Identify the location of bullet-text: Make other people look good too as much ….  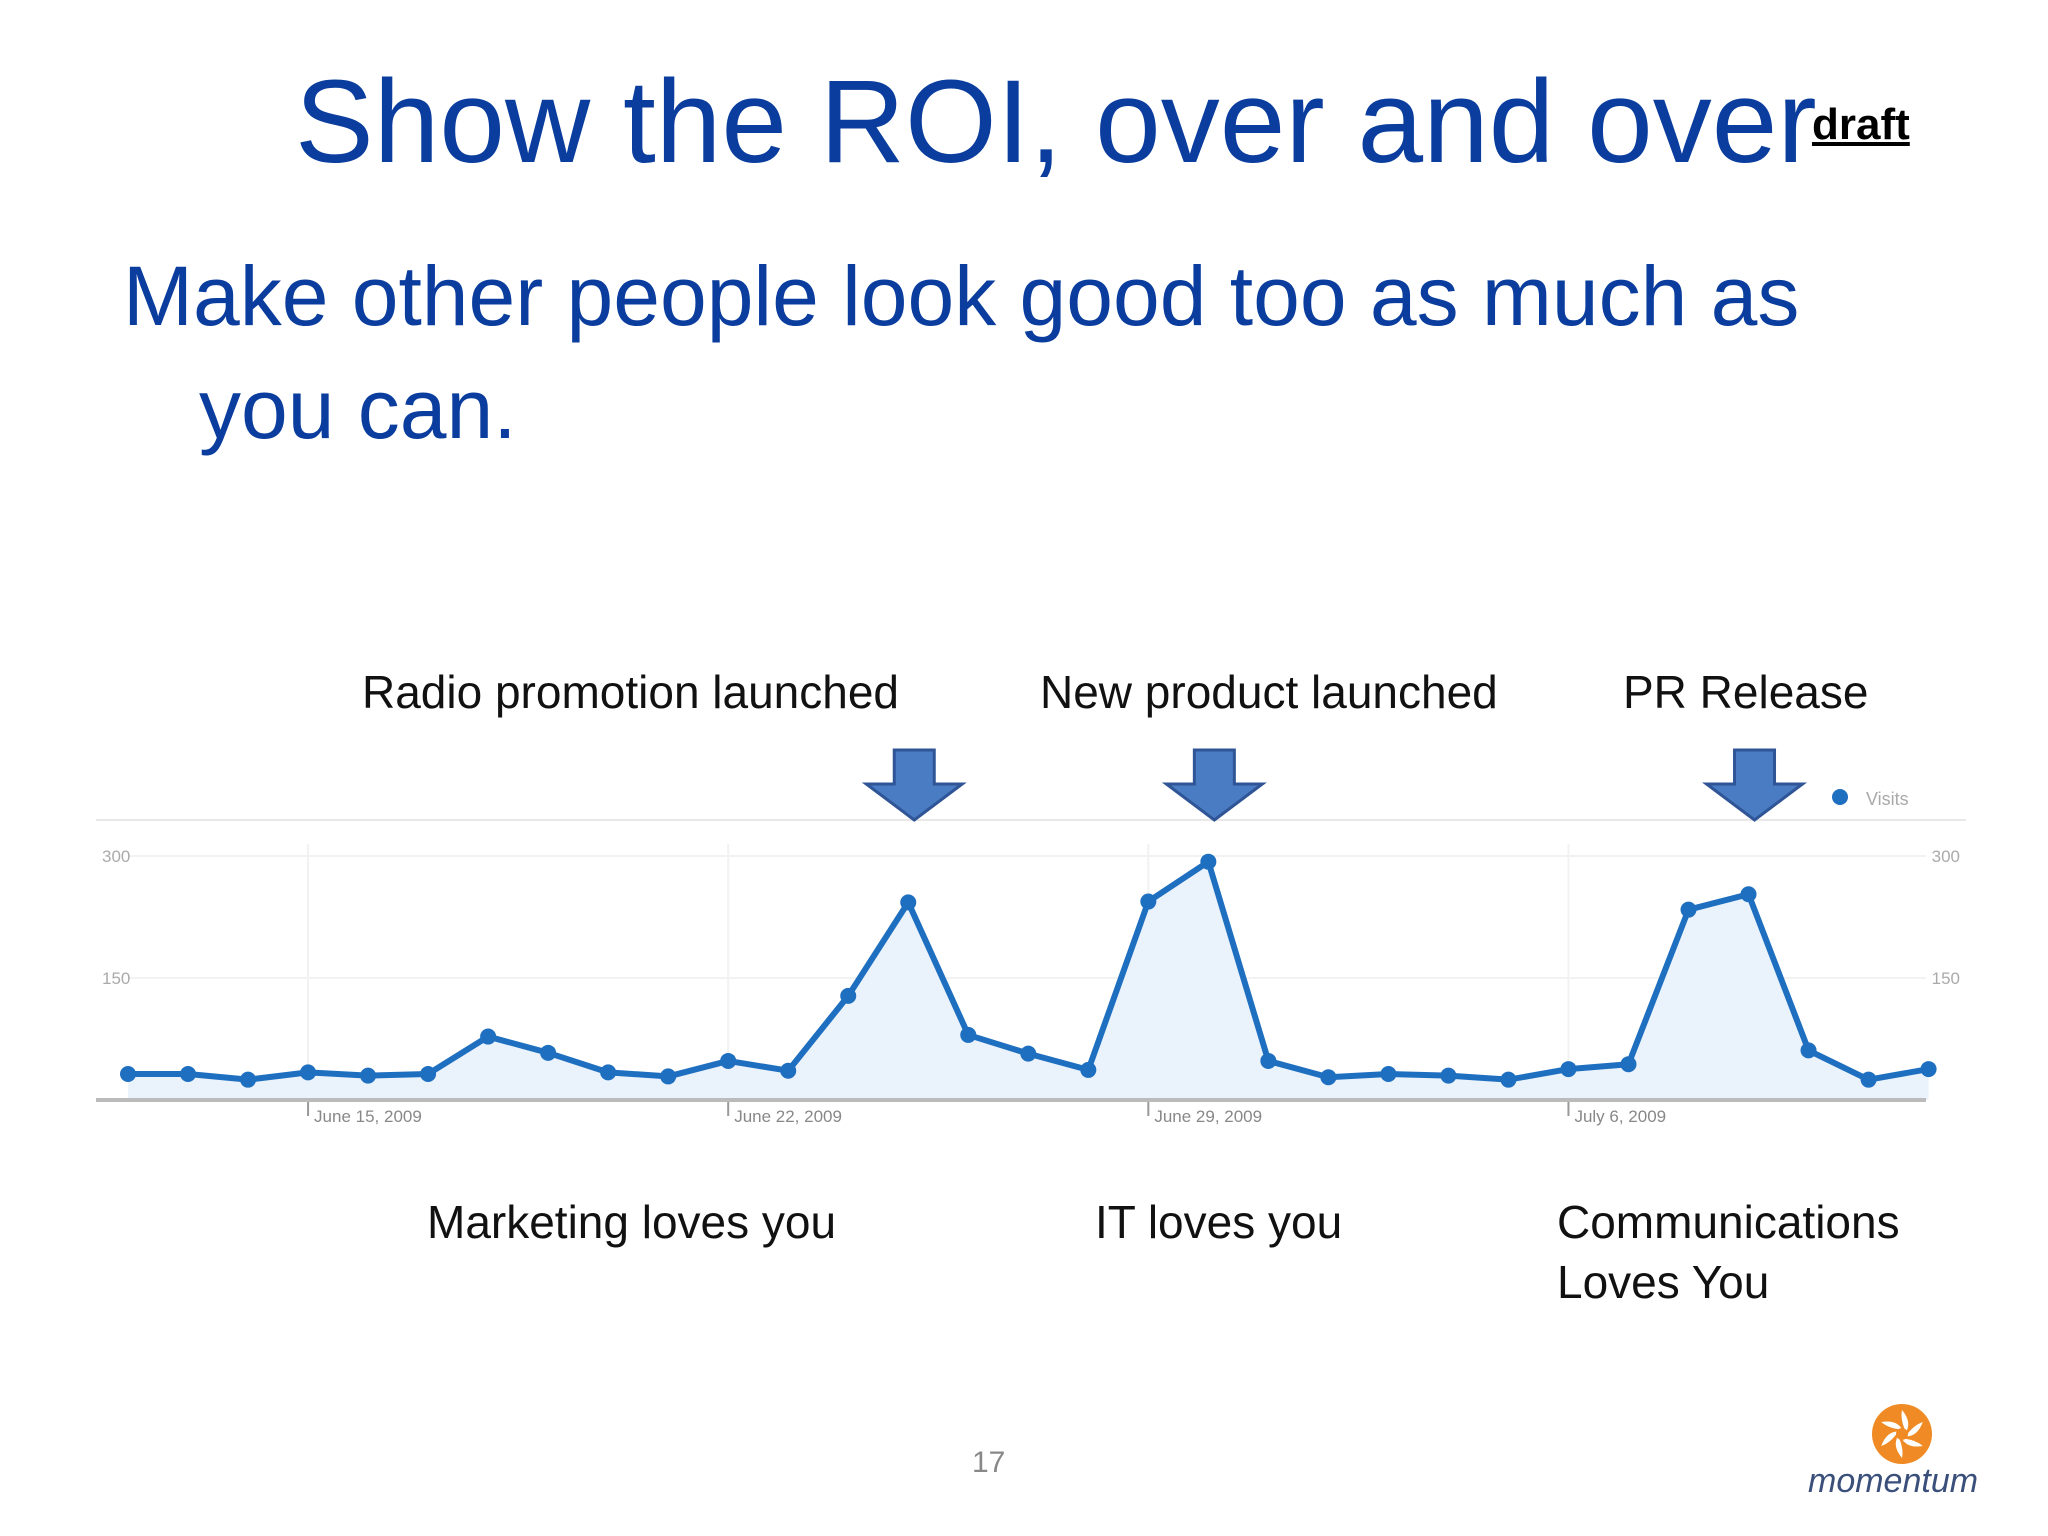
(1023, 353).